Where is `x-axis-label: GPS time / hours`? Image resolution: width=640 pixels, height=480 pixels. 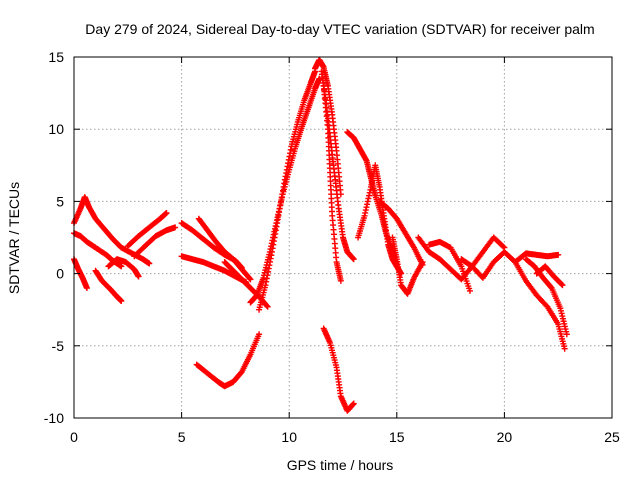
x-axis-label: GPS time / hours is located at coordinates (340, 465).